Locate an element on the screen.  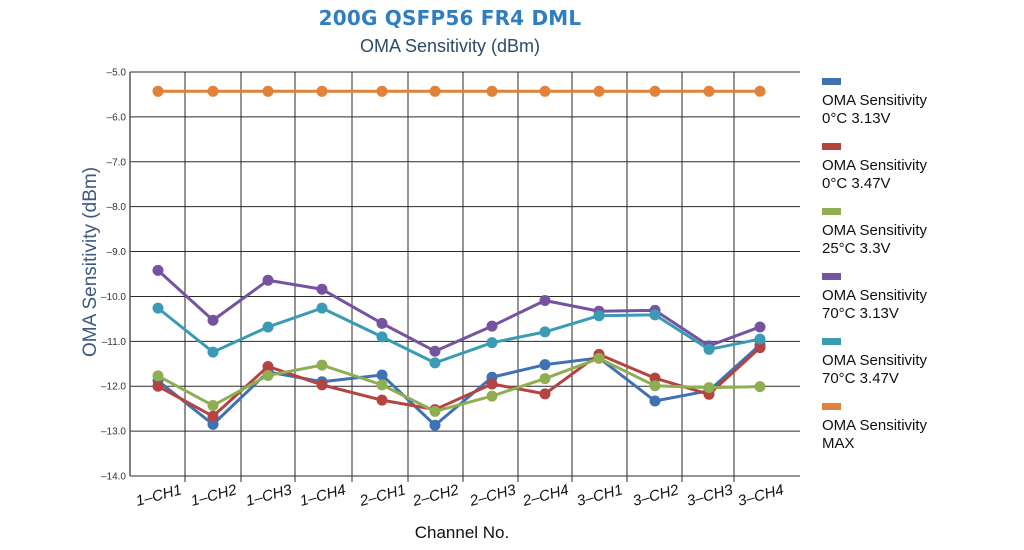
y-tick-label: –8.0 is located at coordinates (117, 207).